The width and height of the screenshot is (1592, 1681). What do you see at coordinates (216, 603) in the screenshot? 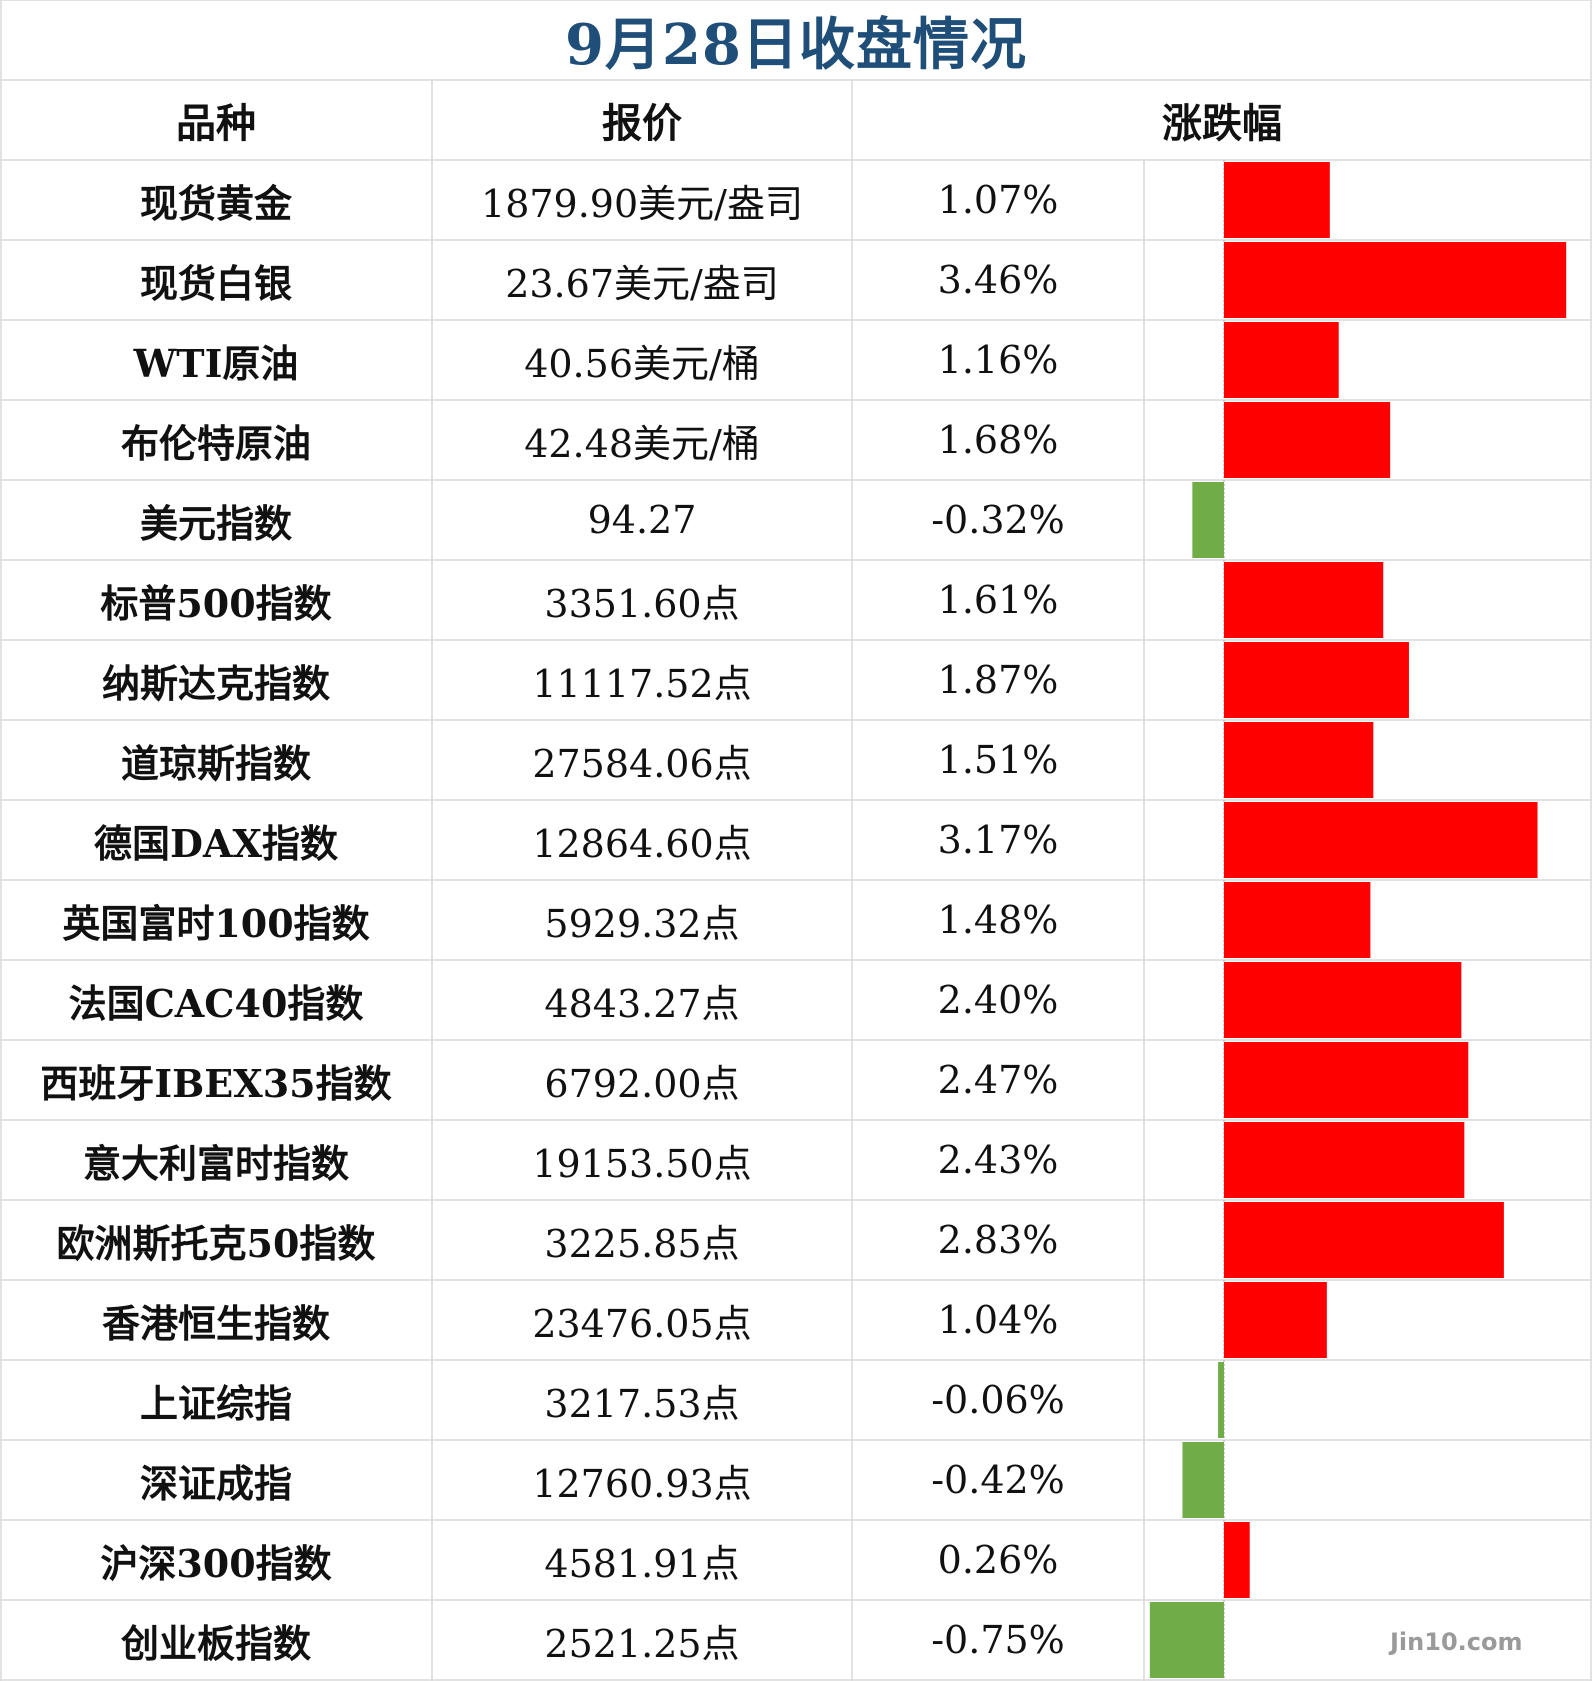
I see `row-name: 标普500指数` at bounding box center [216, 603].